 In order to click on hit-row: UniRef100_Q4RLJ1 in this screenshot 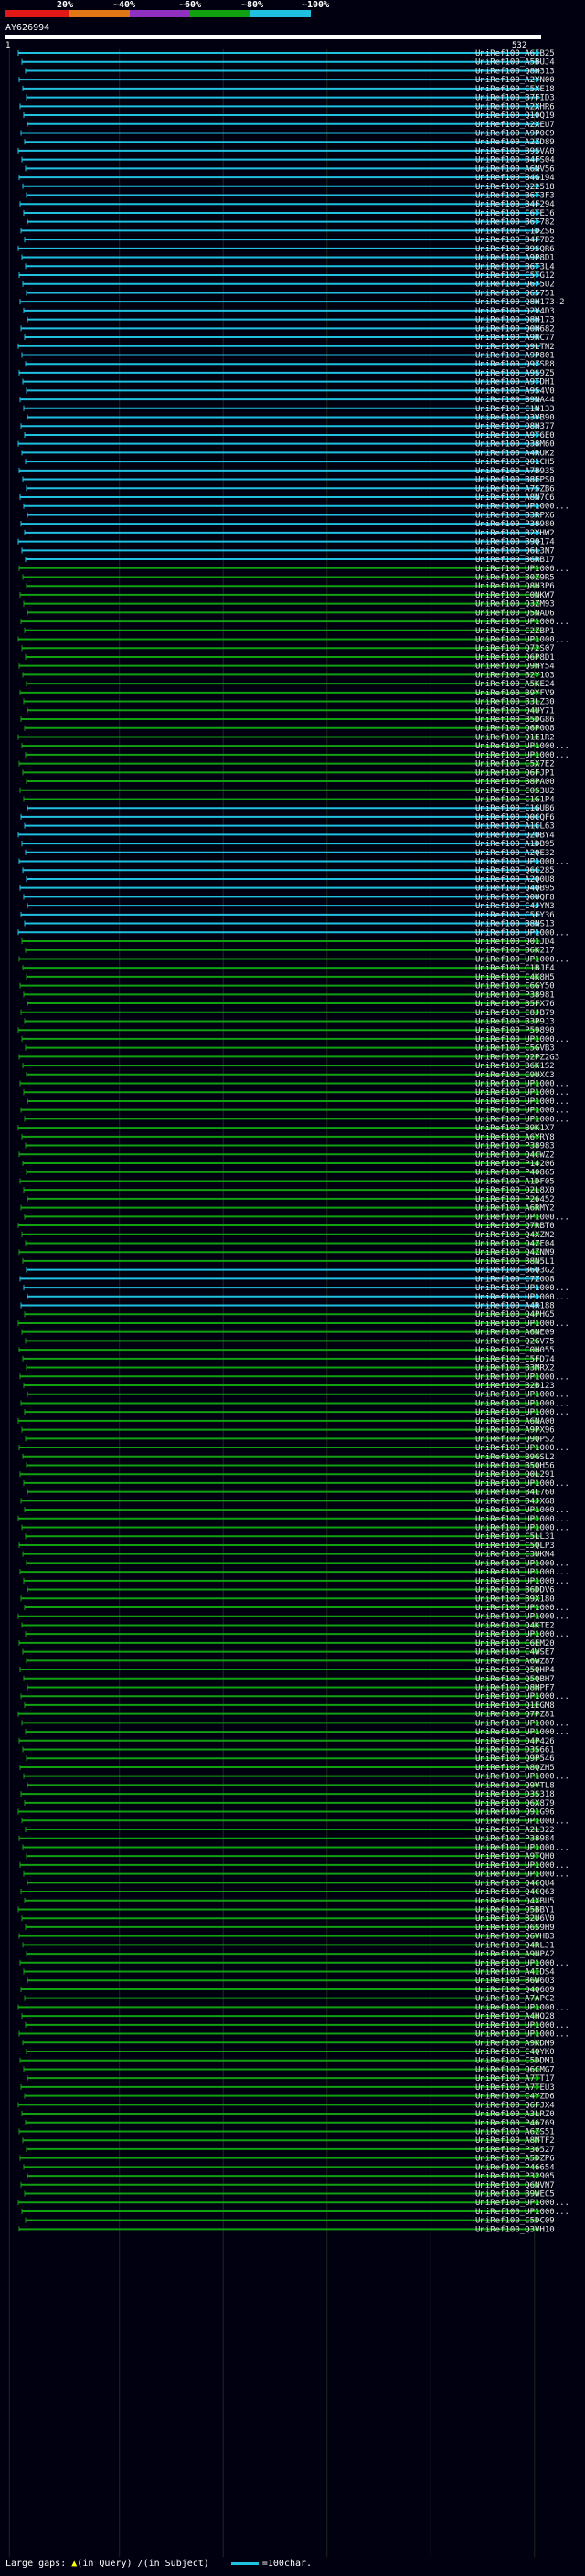, I will do `click(288, 1945)`.